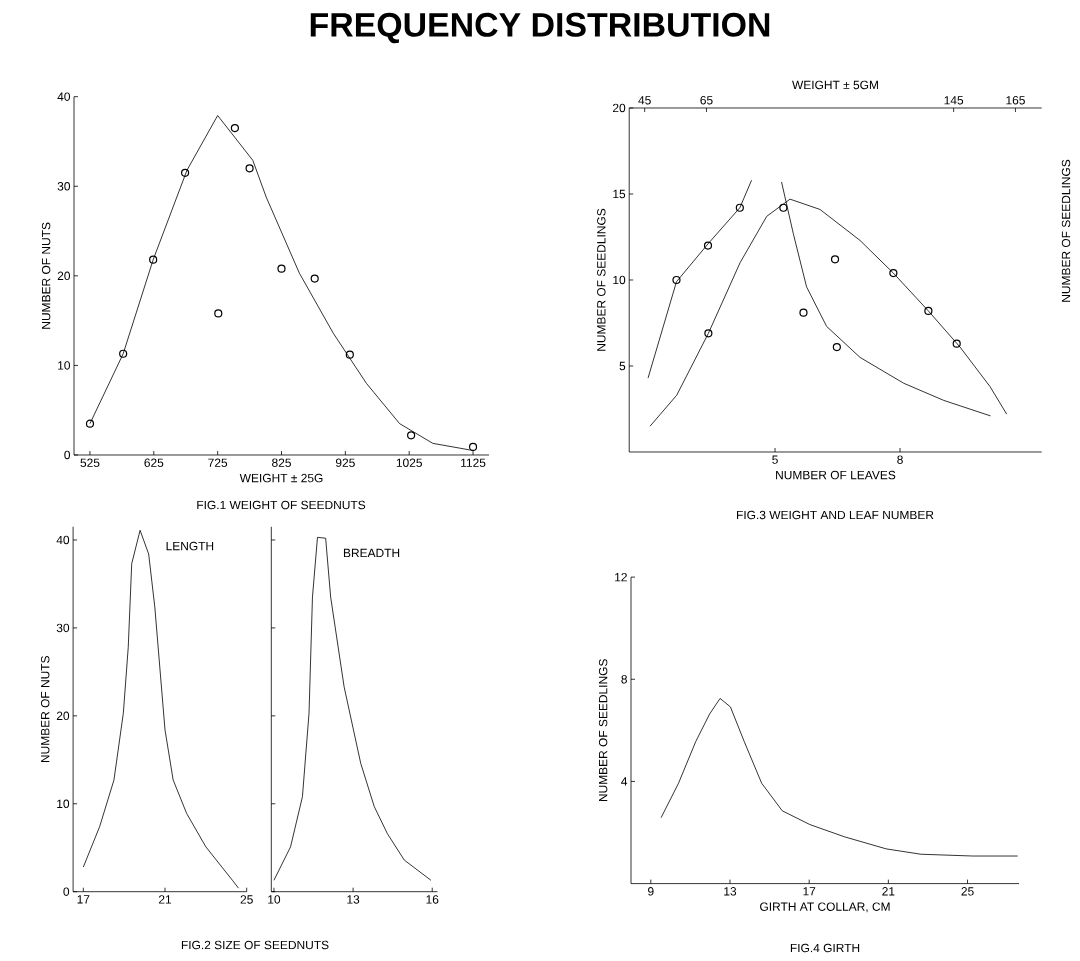 The width and height of the screenshot is (1080, 961). Describe the element at coordinates (345, 462) in the screenshot. I see `x-tick-label: 925` at that location.